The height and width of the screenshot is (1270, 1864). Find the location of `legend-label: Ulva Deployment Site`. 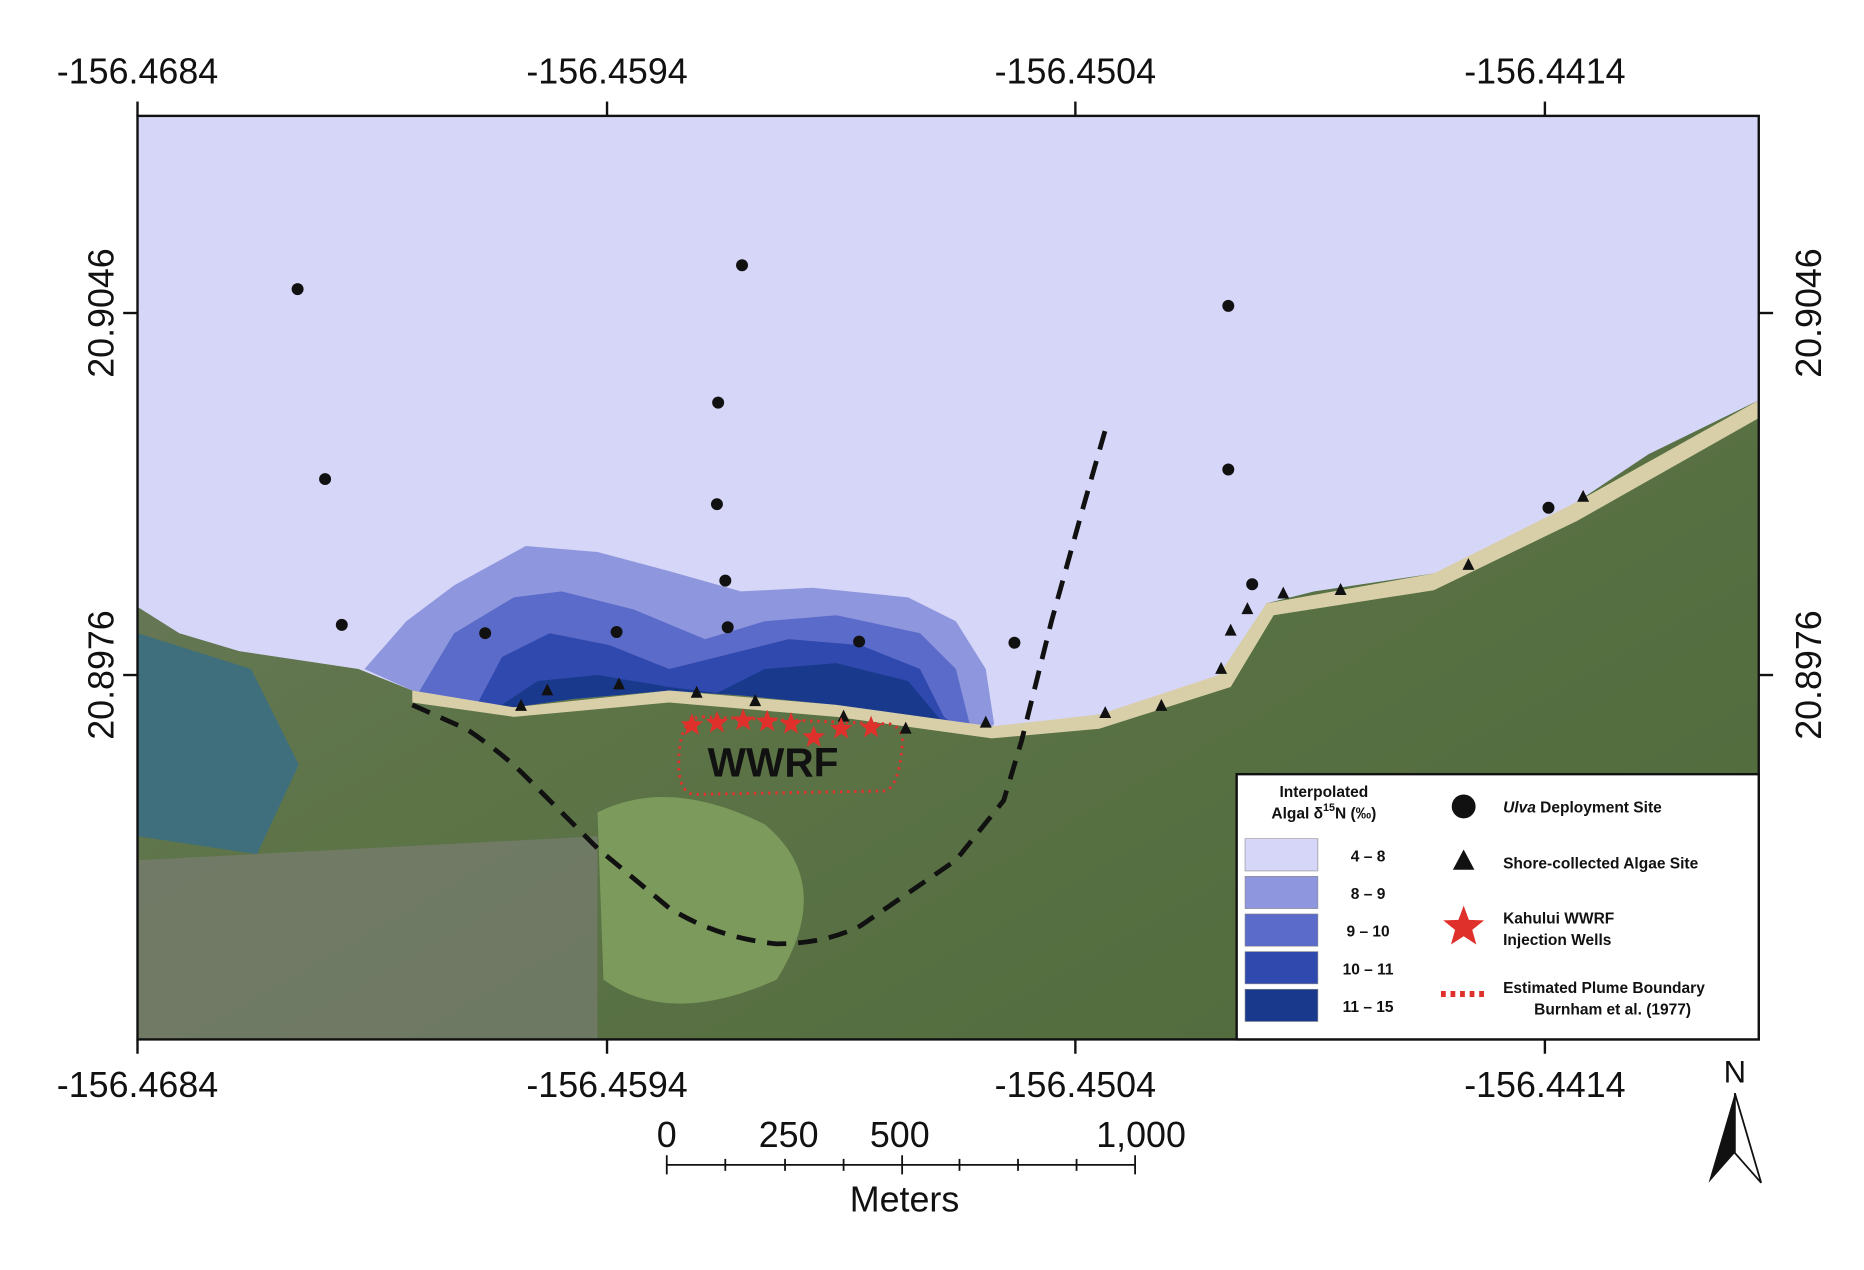

legend-label: Ulva Deployment Site is located at coordinates (1582, 807).